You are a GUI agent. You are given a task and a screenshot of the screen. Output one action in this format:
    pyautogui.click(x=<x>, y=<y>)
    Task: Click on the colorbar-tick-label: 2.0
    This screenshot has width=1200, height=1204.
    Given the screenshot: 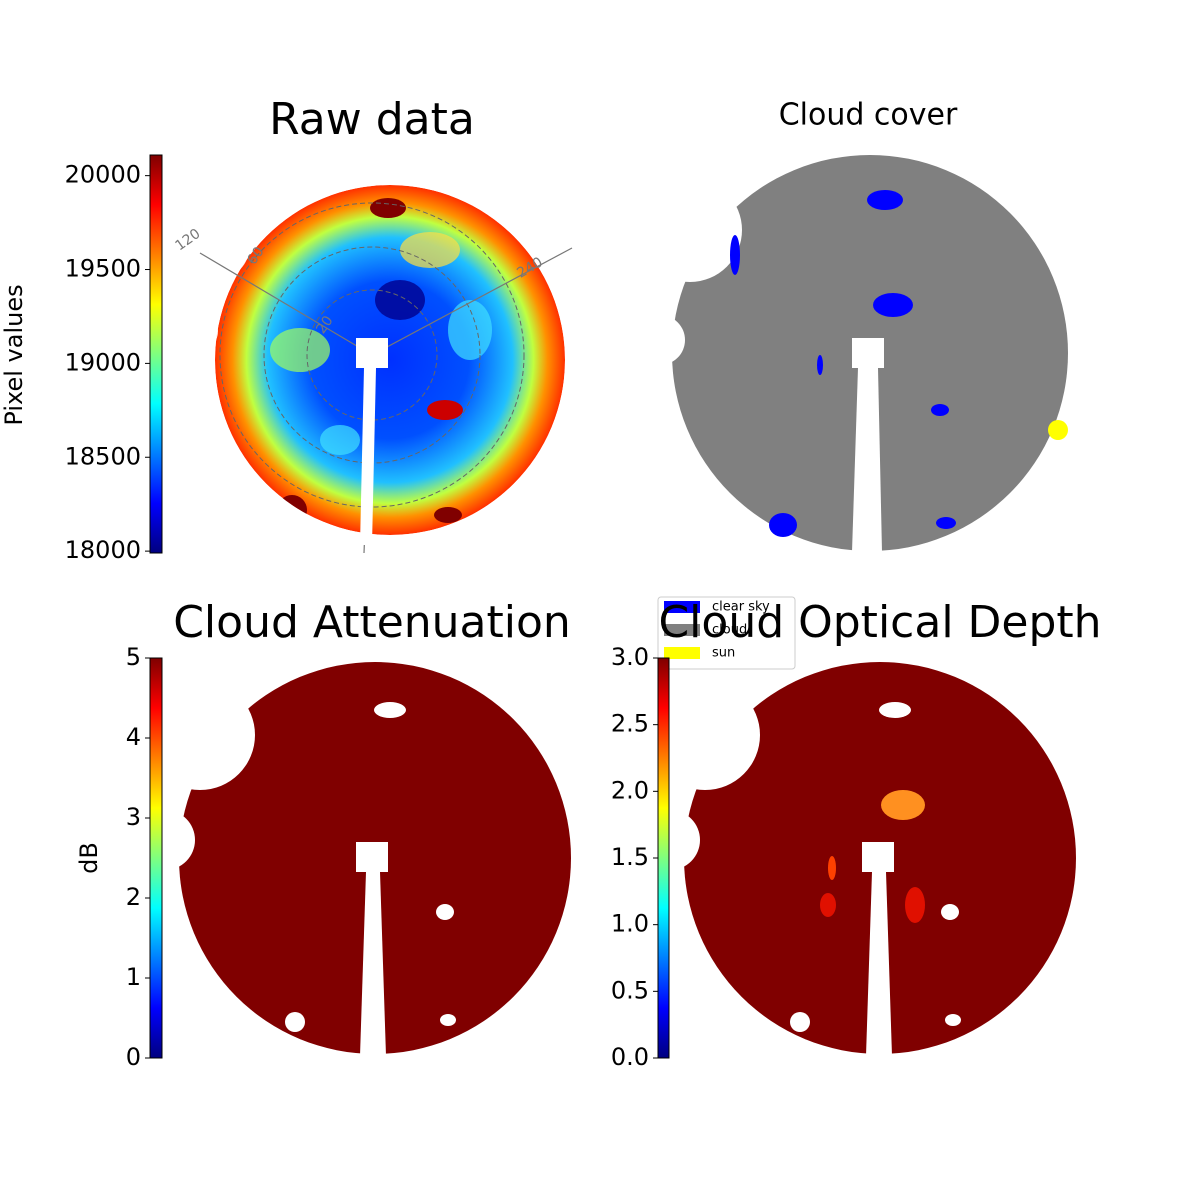 What is the action you would take?
    pyautogui.click(x=630, y=790)
    